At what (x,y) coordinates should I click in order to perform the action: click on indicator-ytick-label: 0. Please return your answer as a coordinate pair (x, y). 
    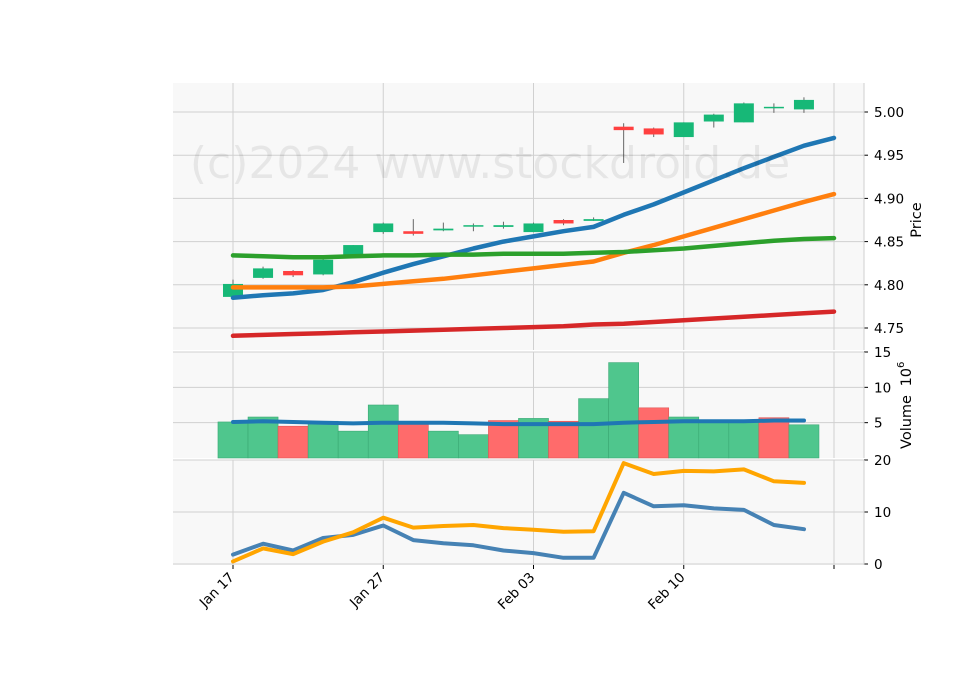
    Looking at the image, I should click on (878, 565).